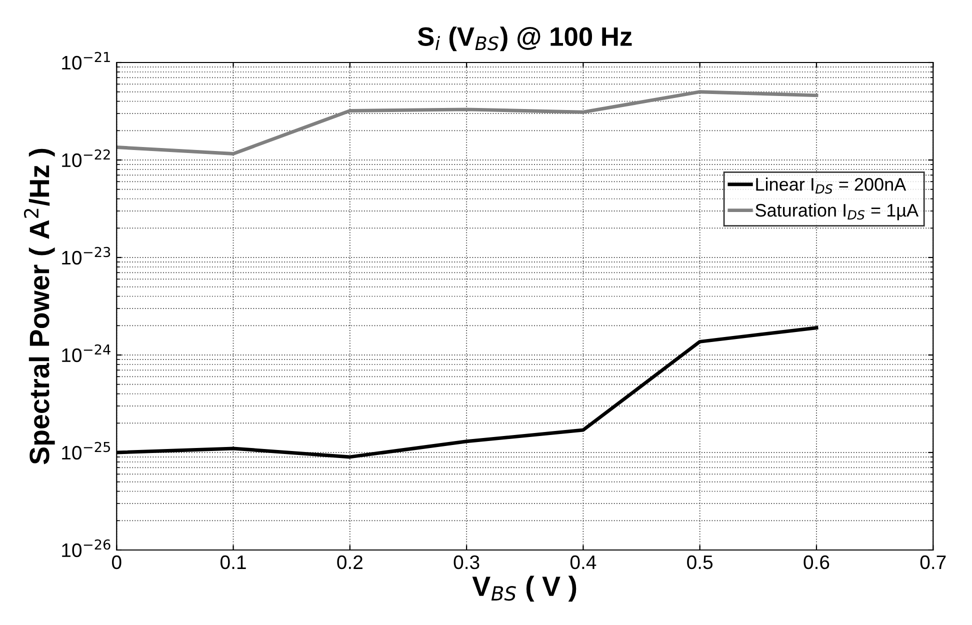 This screenshot has width=972, height=625. I want to click on x-tick-label: 0.3, so click(467, 562).